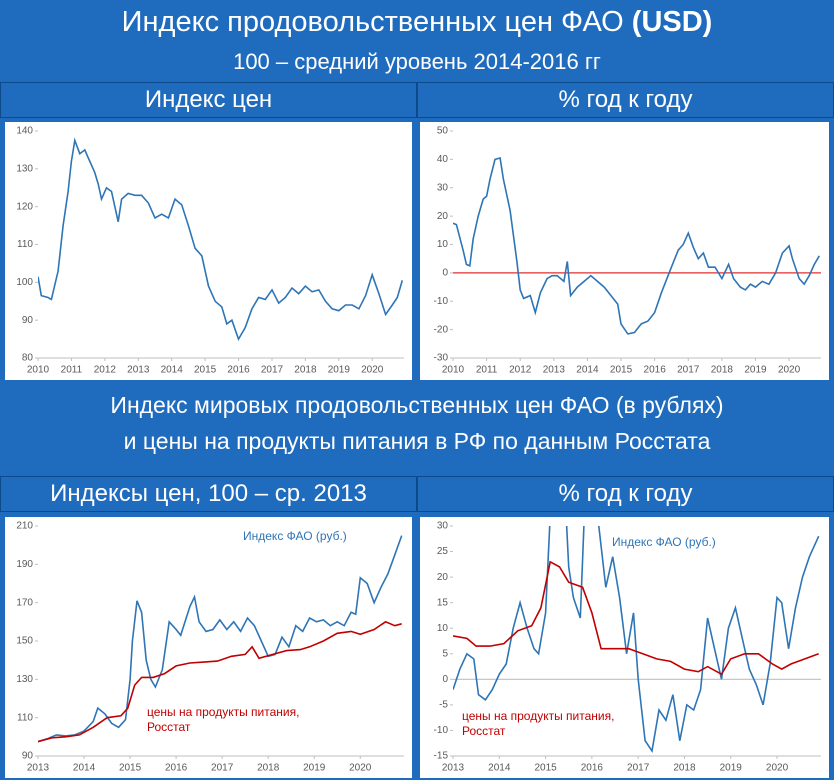  I want to click on y-tick-label: 120, so click(24, 206).